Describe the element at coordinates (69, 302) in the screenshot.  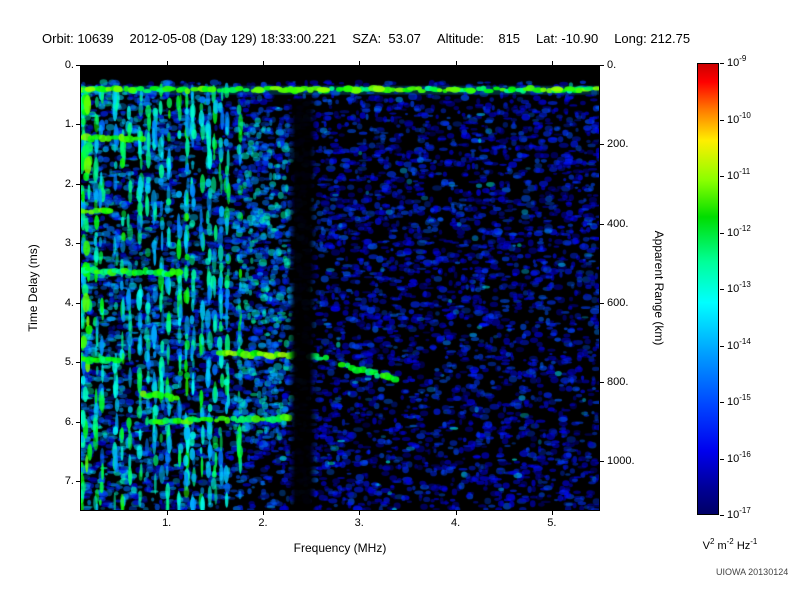
I see `y-tick-label: 4.` at that location.